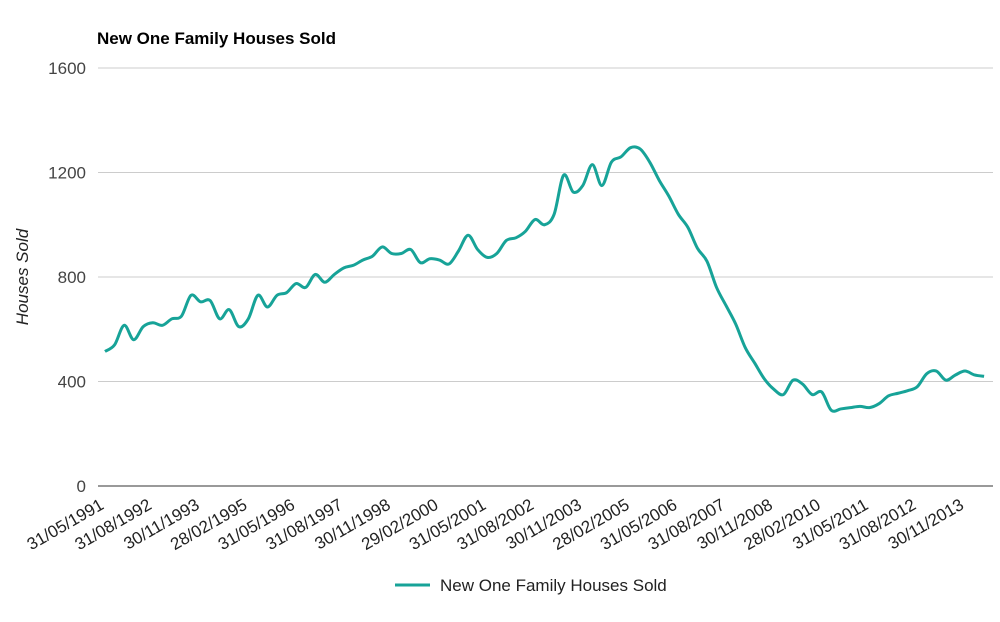  I want to click on y-tick-label: 1200, so click(67, 173).